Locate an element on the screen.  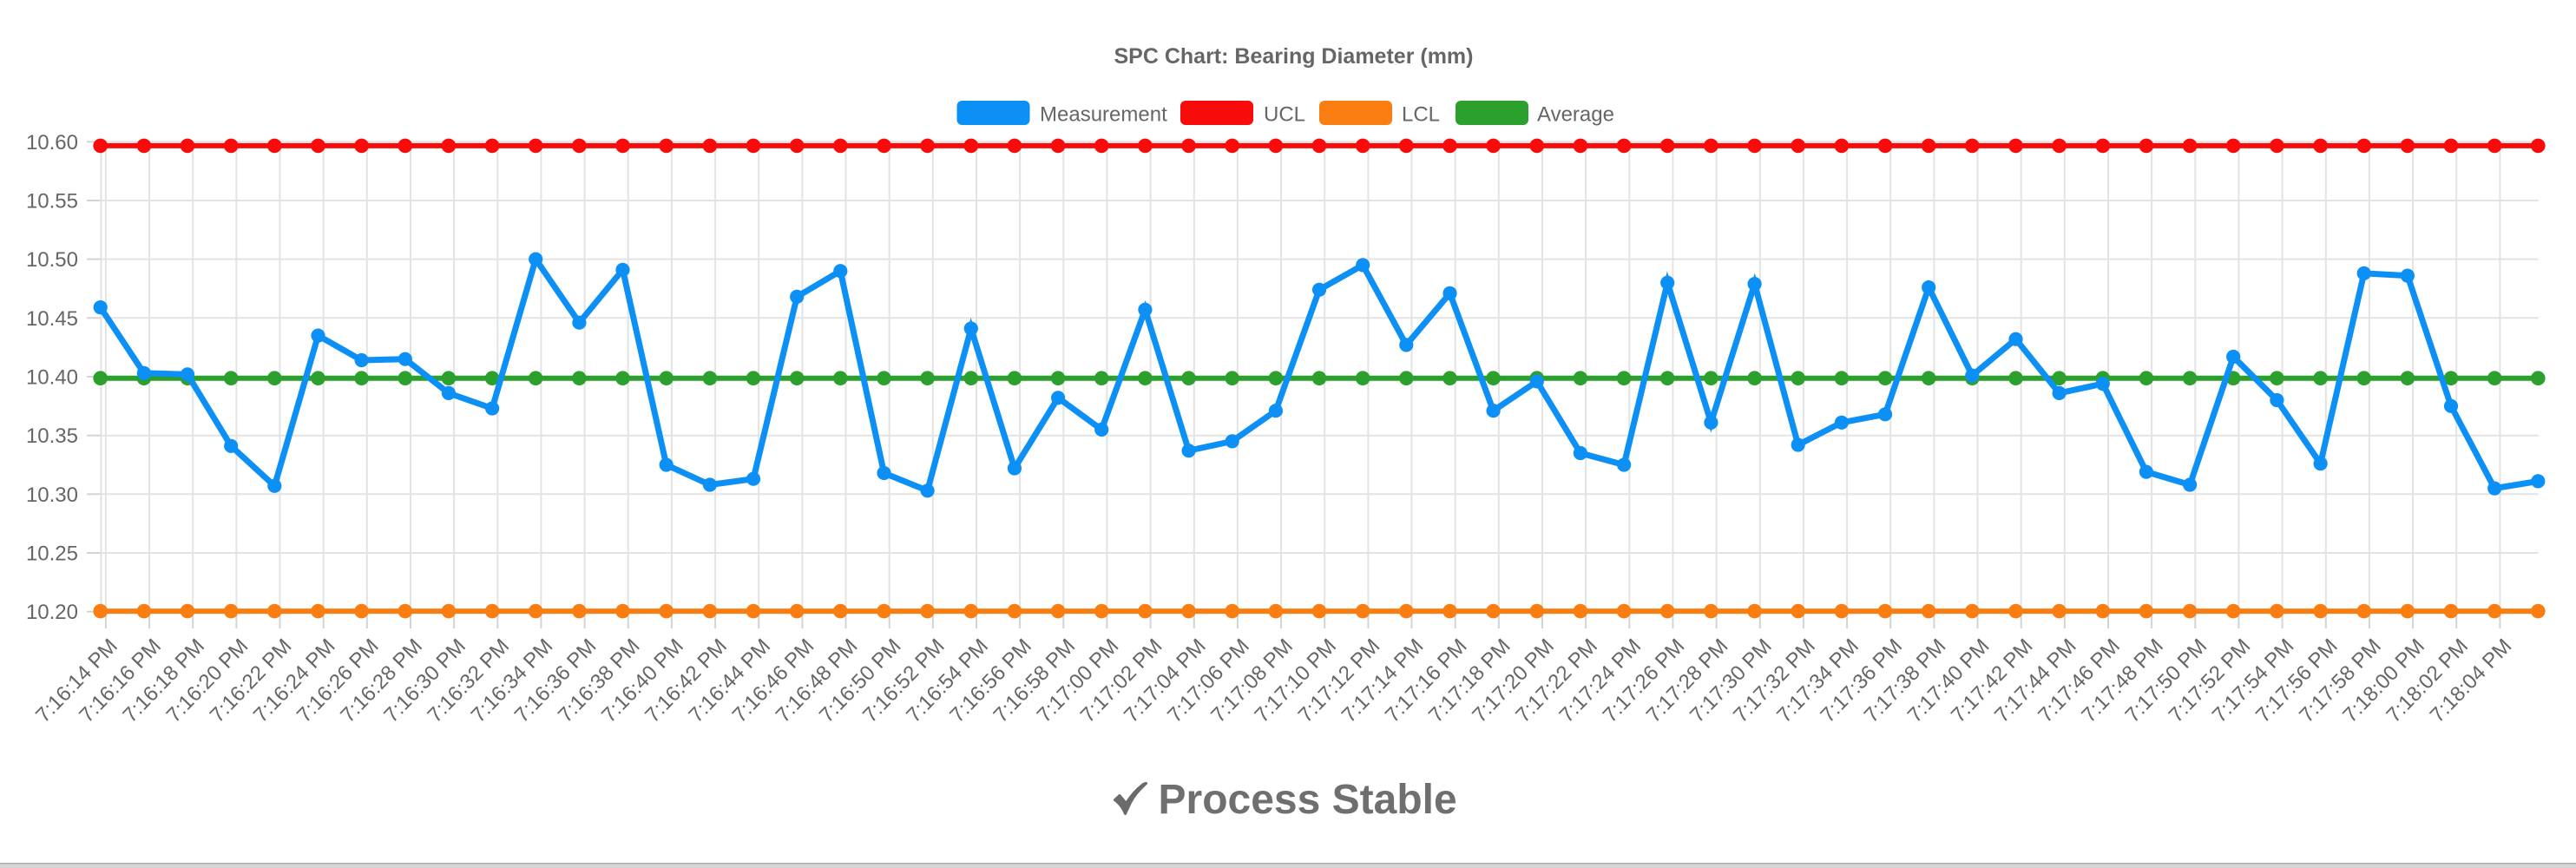
svg-text: 10.40 is located at coordinates (52, 378).